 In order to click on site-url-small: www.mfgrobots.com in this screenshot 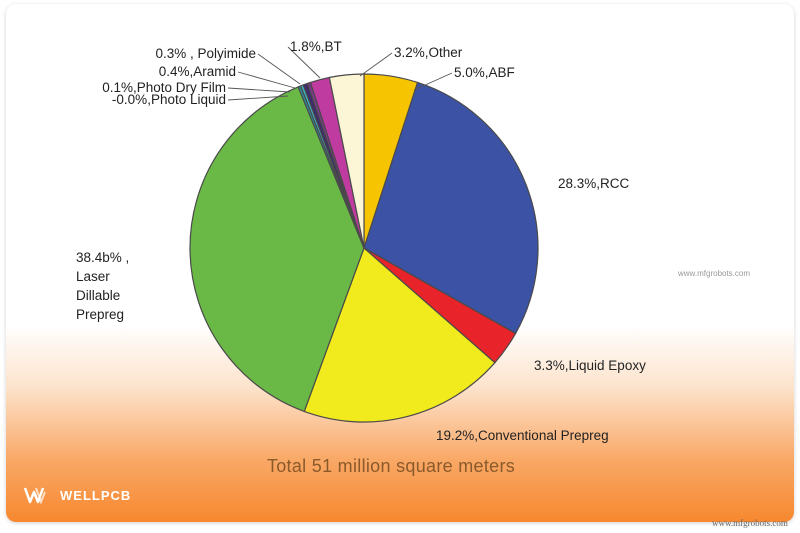, I will do `click(714, 273)`.